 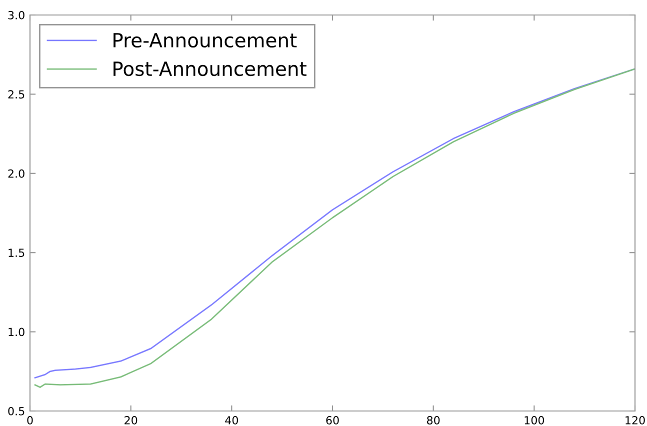 What do you see at coordinates (205, 40) in the screenshot?
I see `legend-label: Pre-Announcement` at bounding box center [205, 40].